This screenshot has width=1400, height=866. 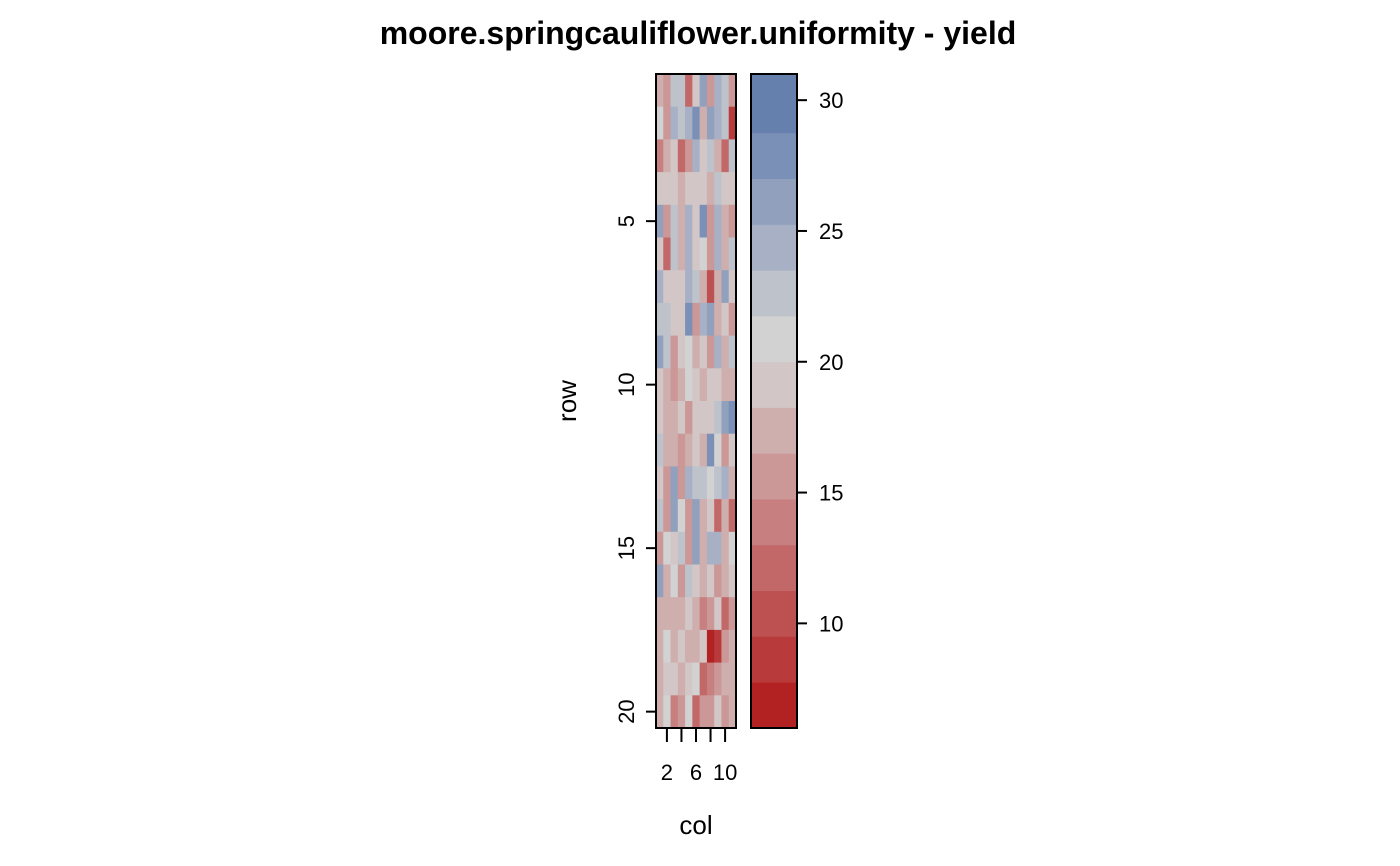 I want to click on y-tick-label: 10, so click(x=626, y=384).